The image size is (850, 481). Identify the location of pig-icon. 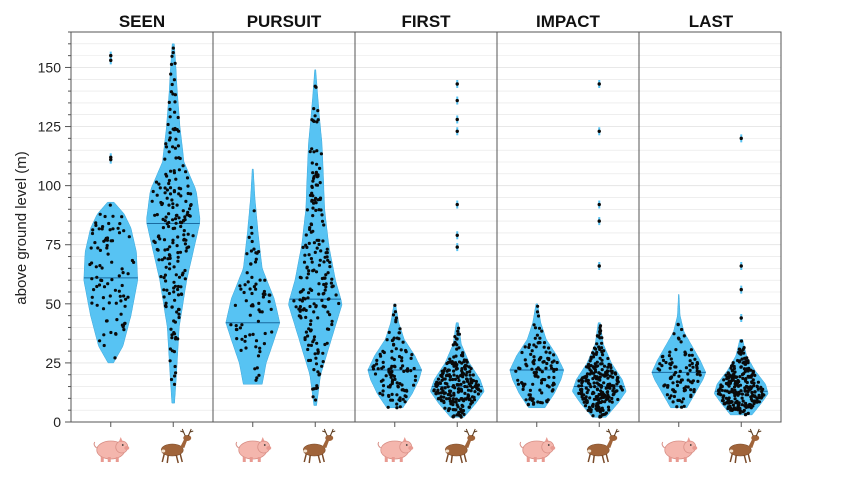
(253, 449).